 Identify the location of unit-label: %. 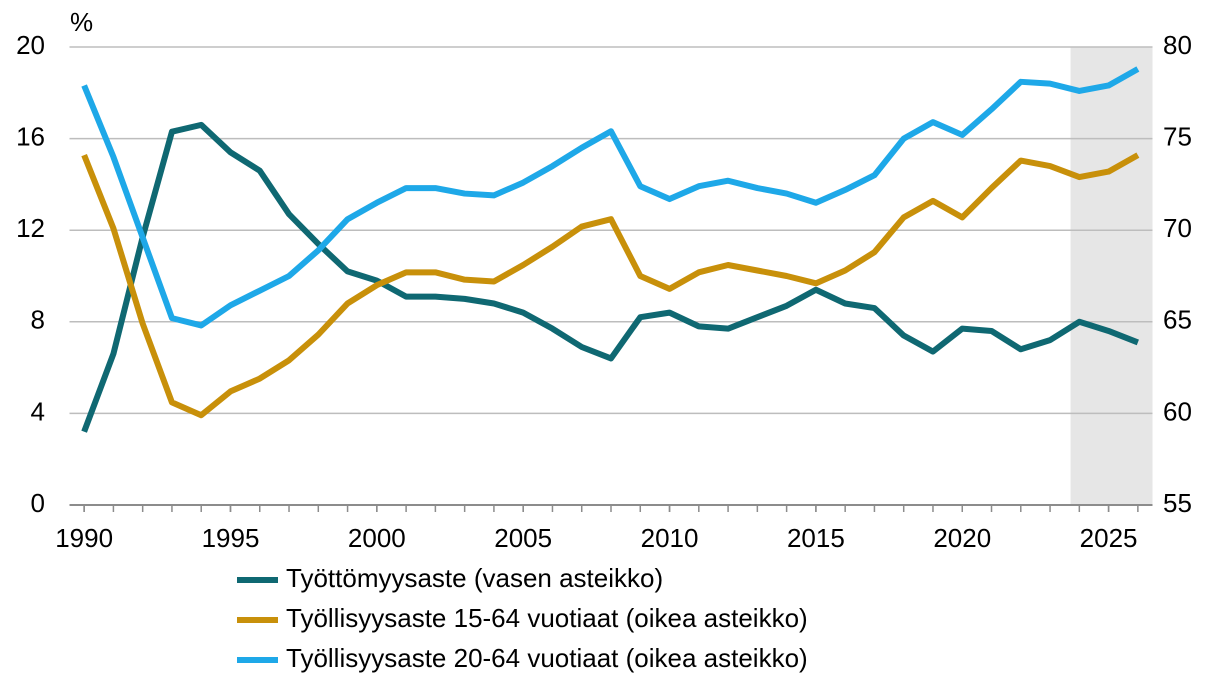
(81, 22).